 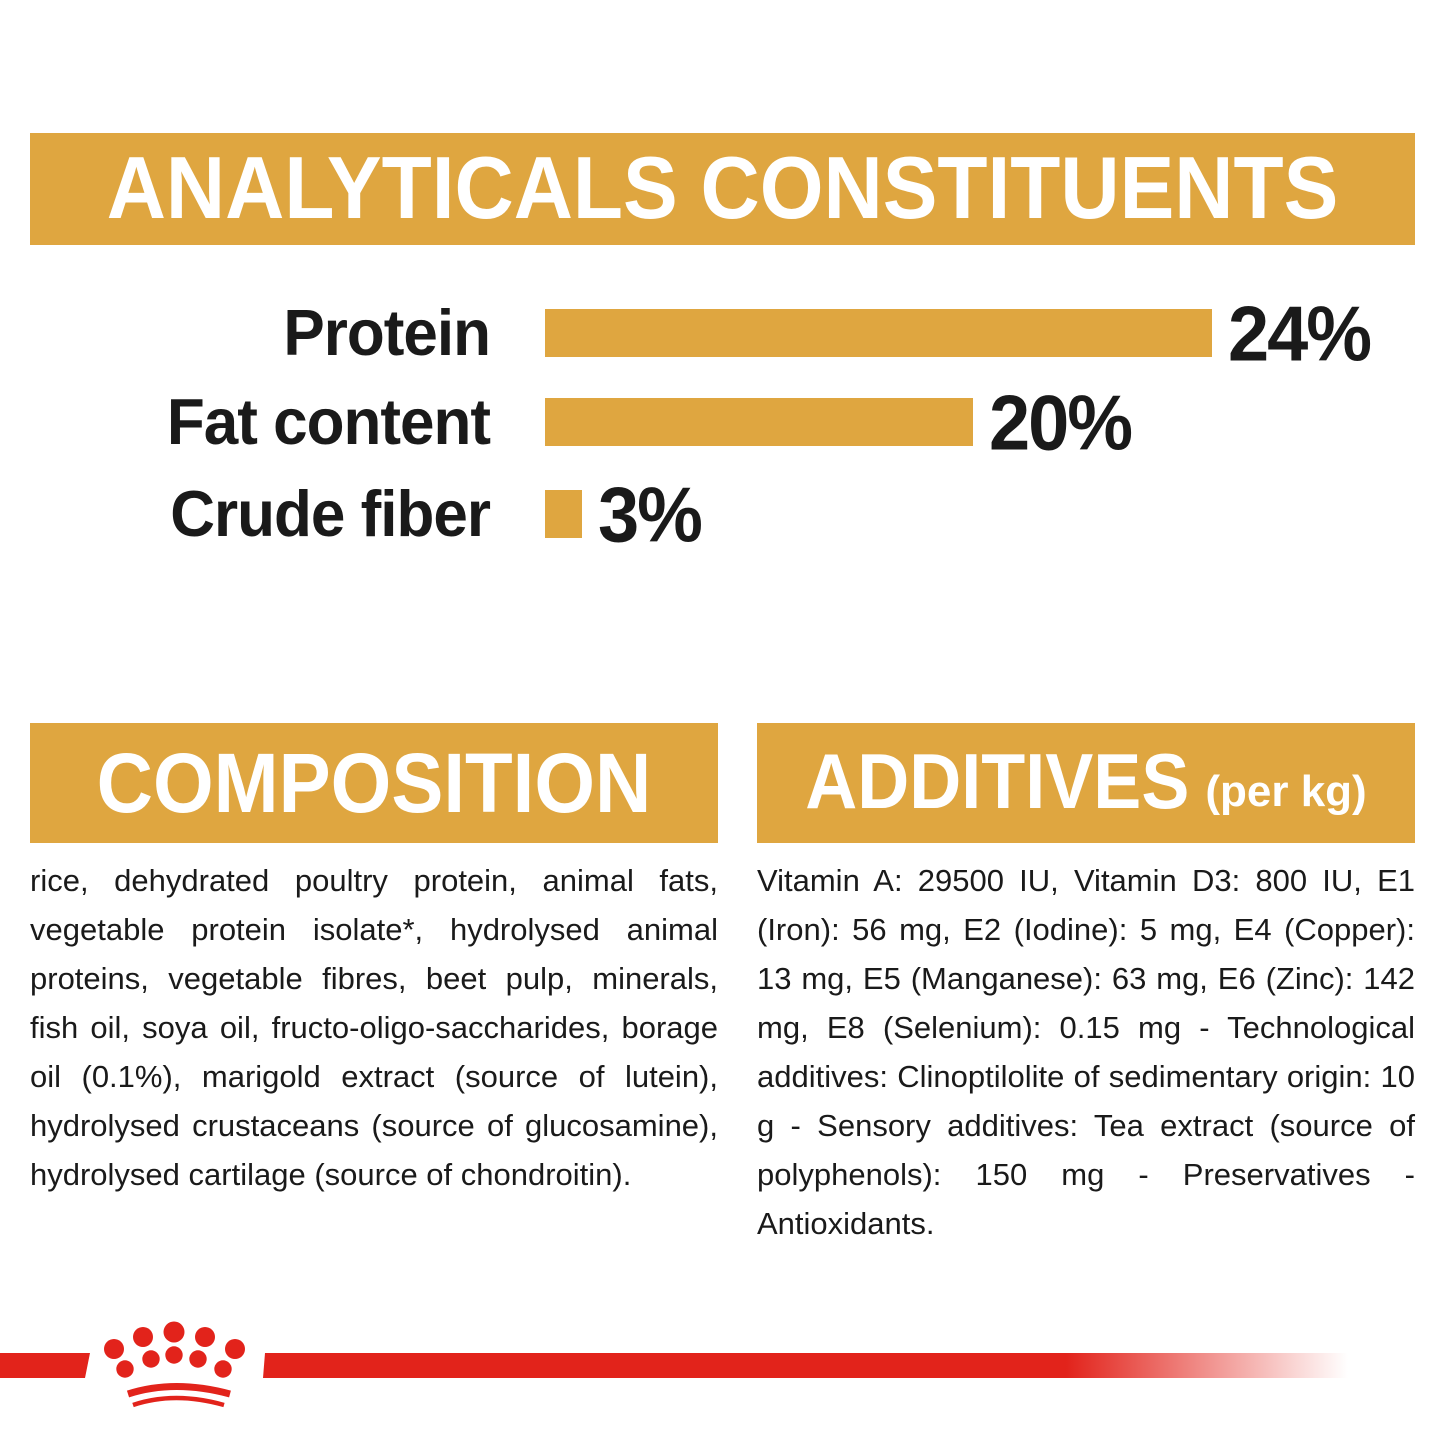 I want to click on chart-row-value: 24%, so click(x=1300, y=333).